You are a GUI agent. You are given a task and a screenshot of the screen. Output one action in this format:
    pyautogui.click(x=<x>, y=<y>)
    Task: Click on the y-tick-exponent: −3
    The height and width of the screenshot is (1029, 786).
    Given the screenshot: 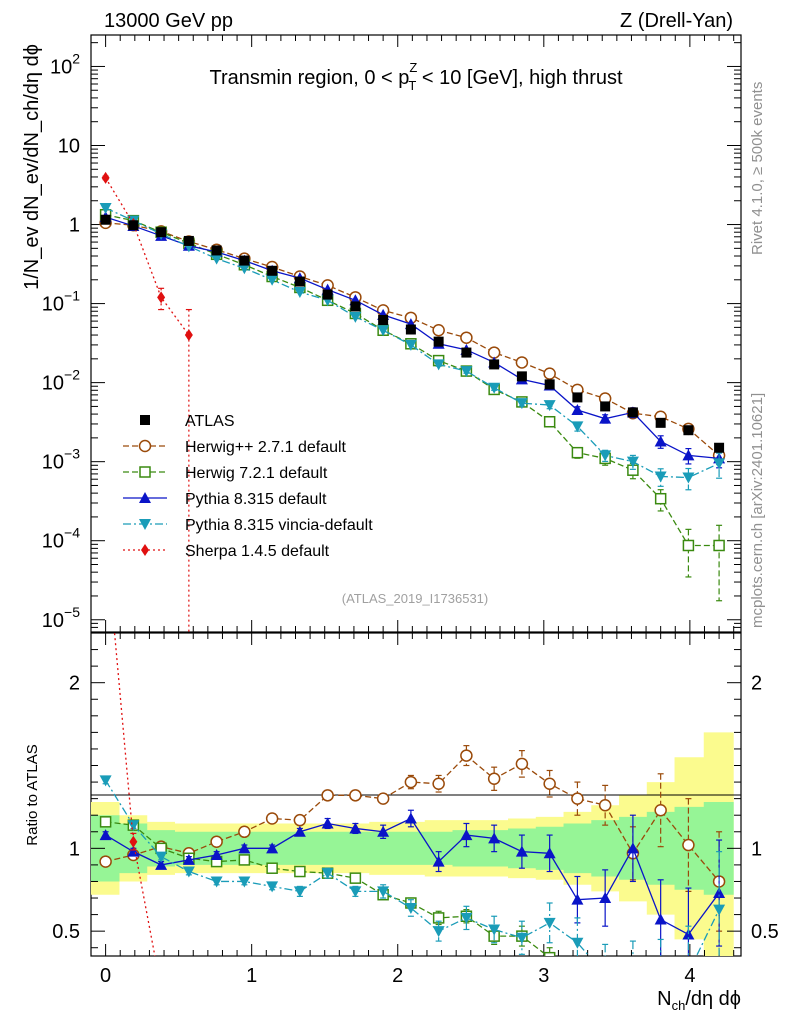 What is the action you would take?
    pyautogui.click(x=72, y=454)
    